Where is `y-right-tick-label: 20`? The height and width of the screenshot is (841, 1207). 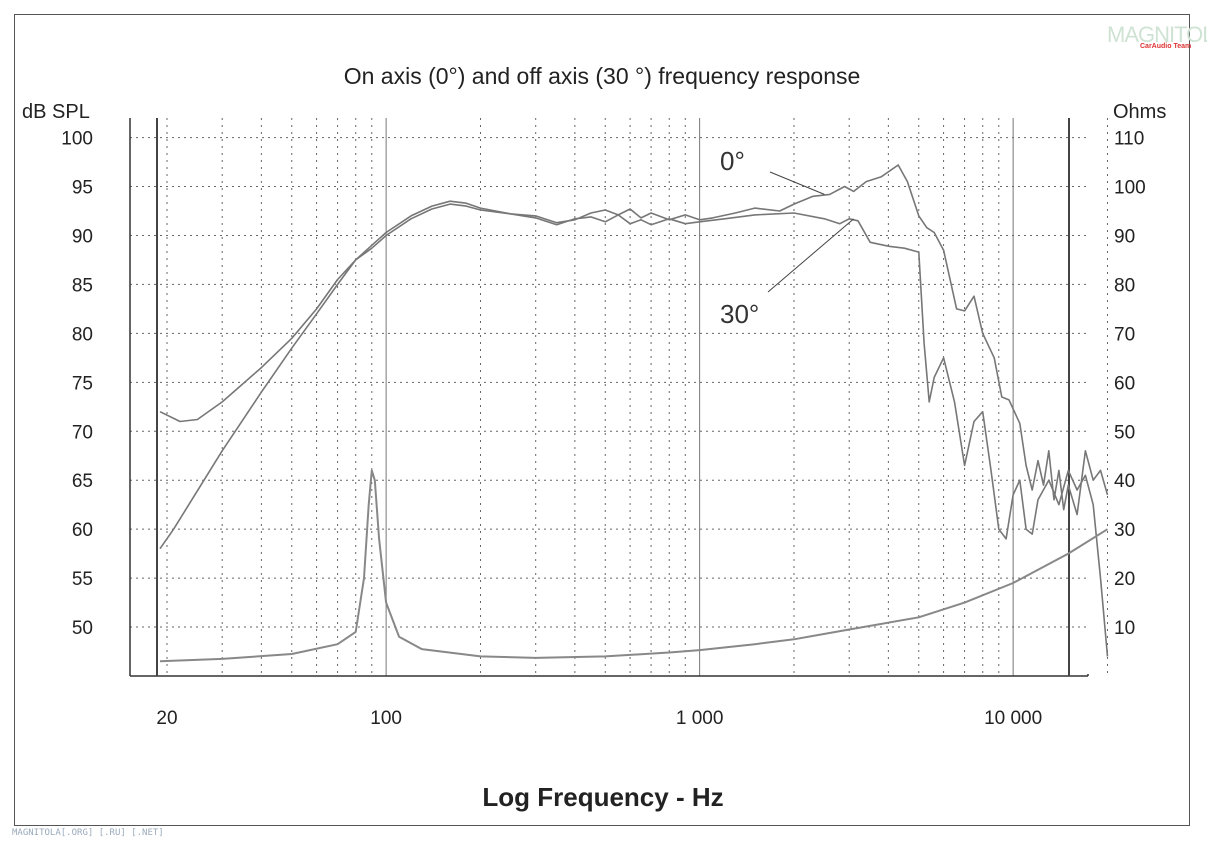
y-right-tick-label: 20 is located at coordinates (1124, 579).